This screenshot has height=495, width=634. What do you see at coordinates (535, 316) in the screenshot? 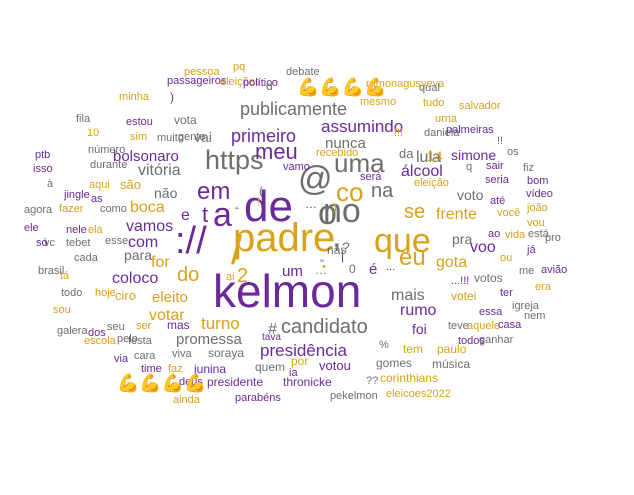
I see `word-nem: nem` at bounding box center [535, 316].